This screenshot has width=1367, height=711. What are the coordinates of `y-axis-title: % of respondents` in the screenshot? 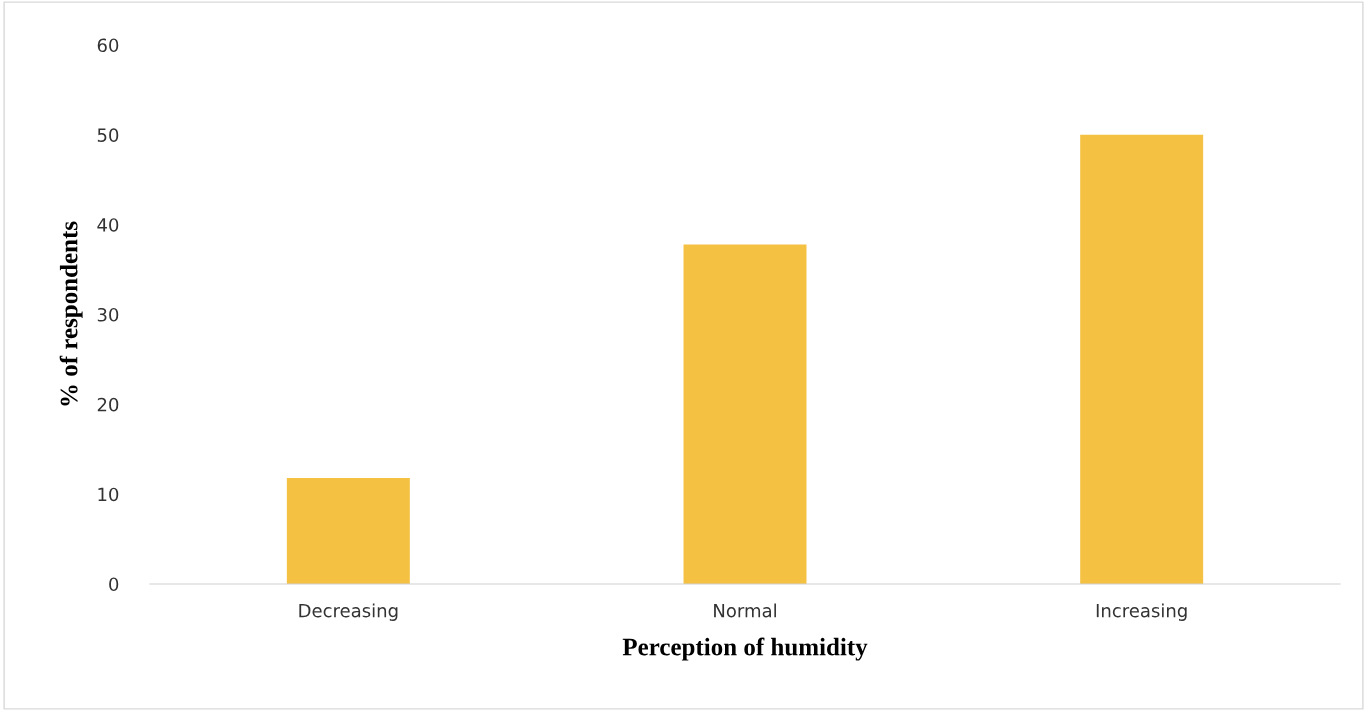 It's located at (71, 313).